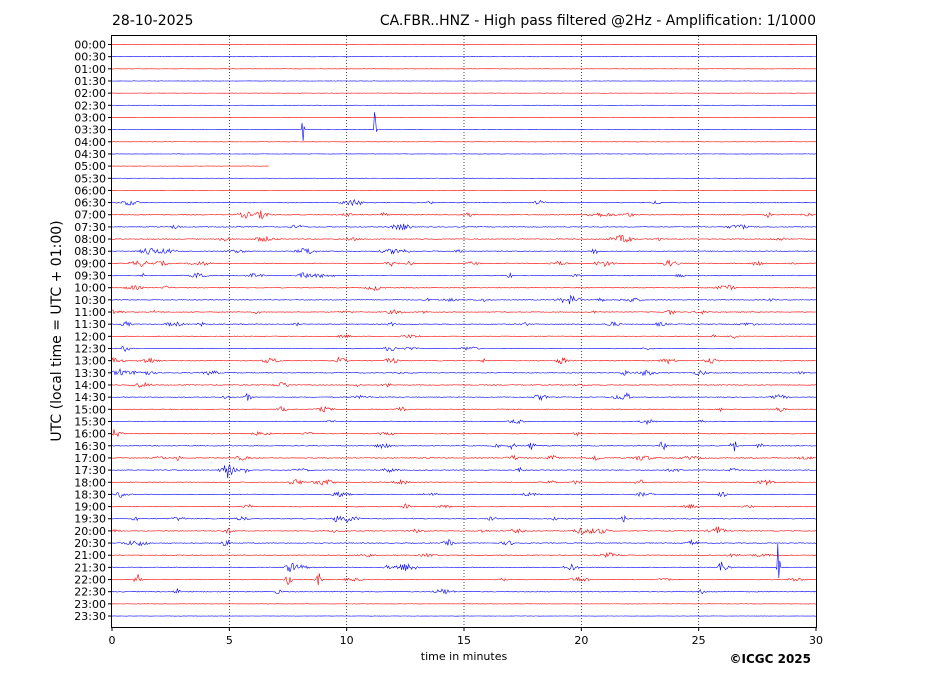 The image size is (927, 696). Describe the element at coordinates (112, 640) in the screenshot. I see `x-tick-label: 0` at that location.